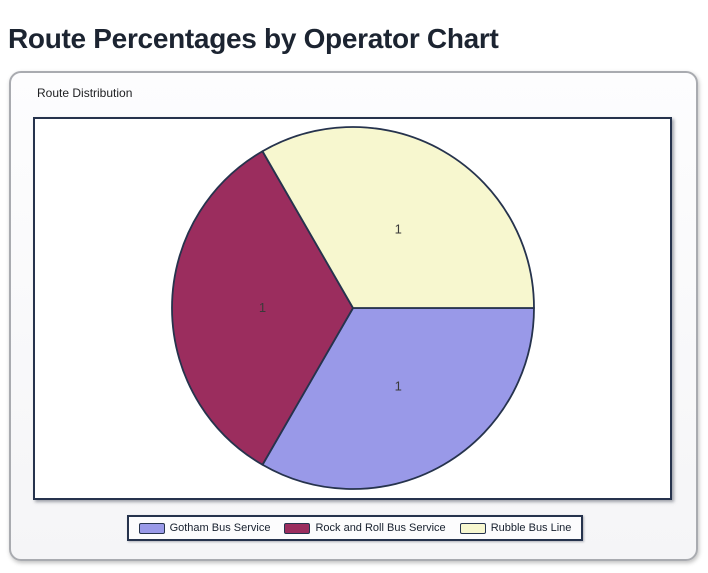 The height and width of the screenshot is (573, 708). Describe the element at coordinates (398, 385) in the screenshot. I see `pie-data-label-0: 1` at that location.